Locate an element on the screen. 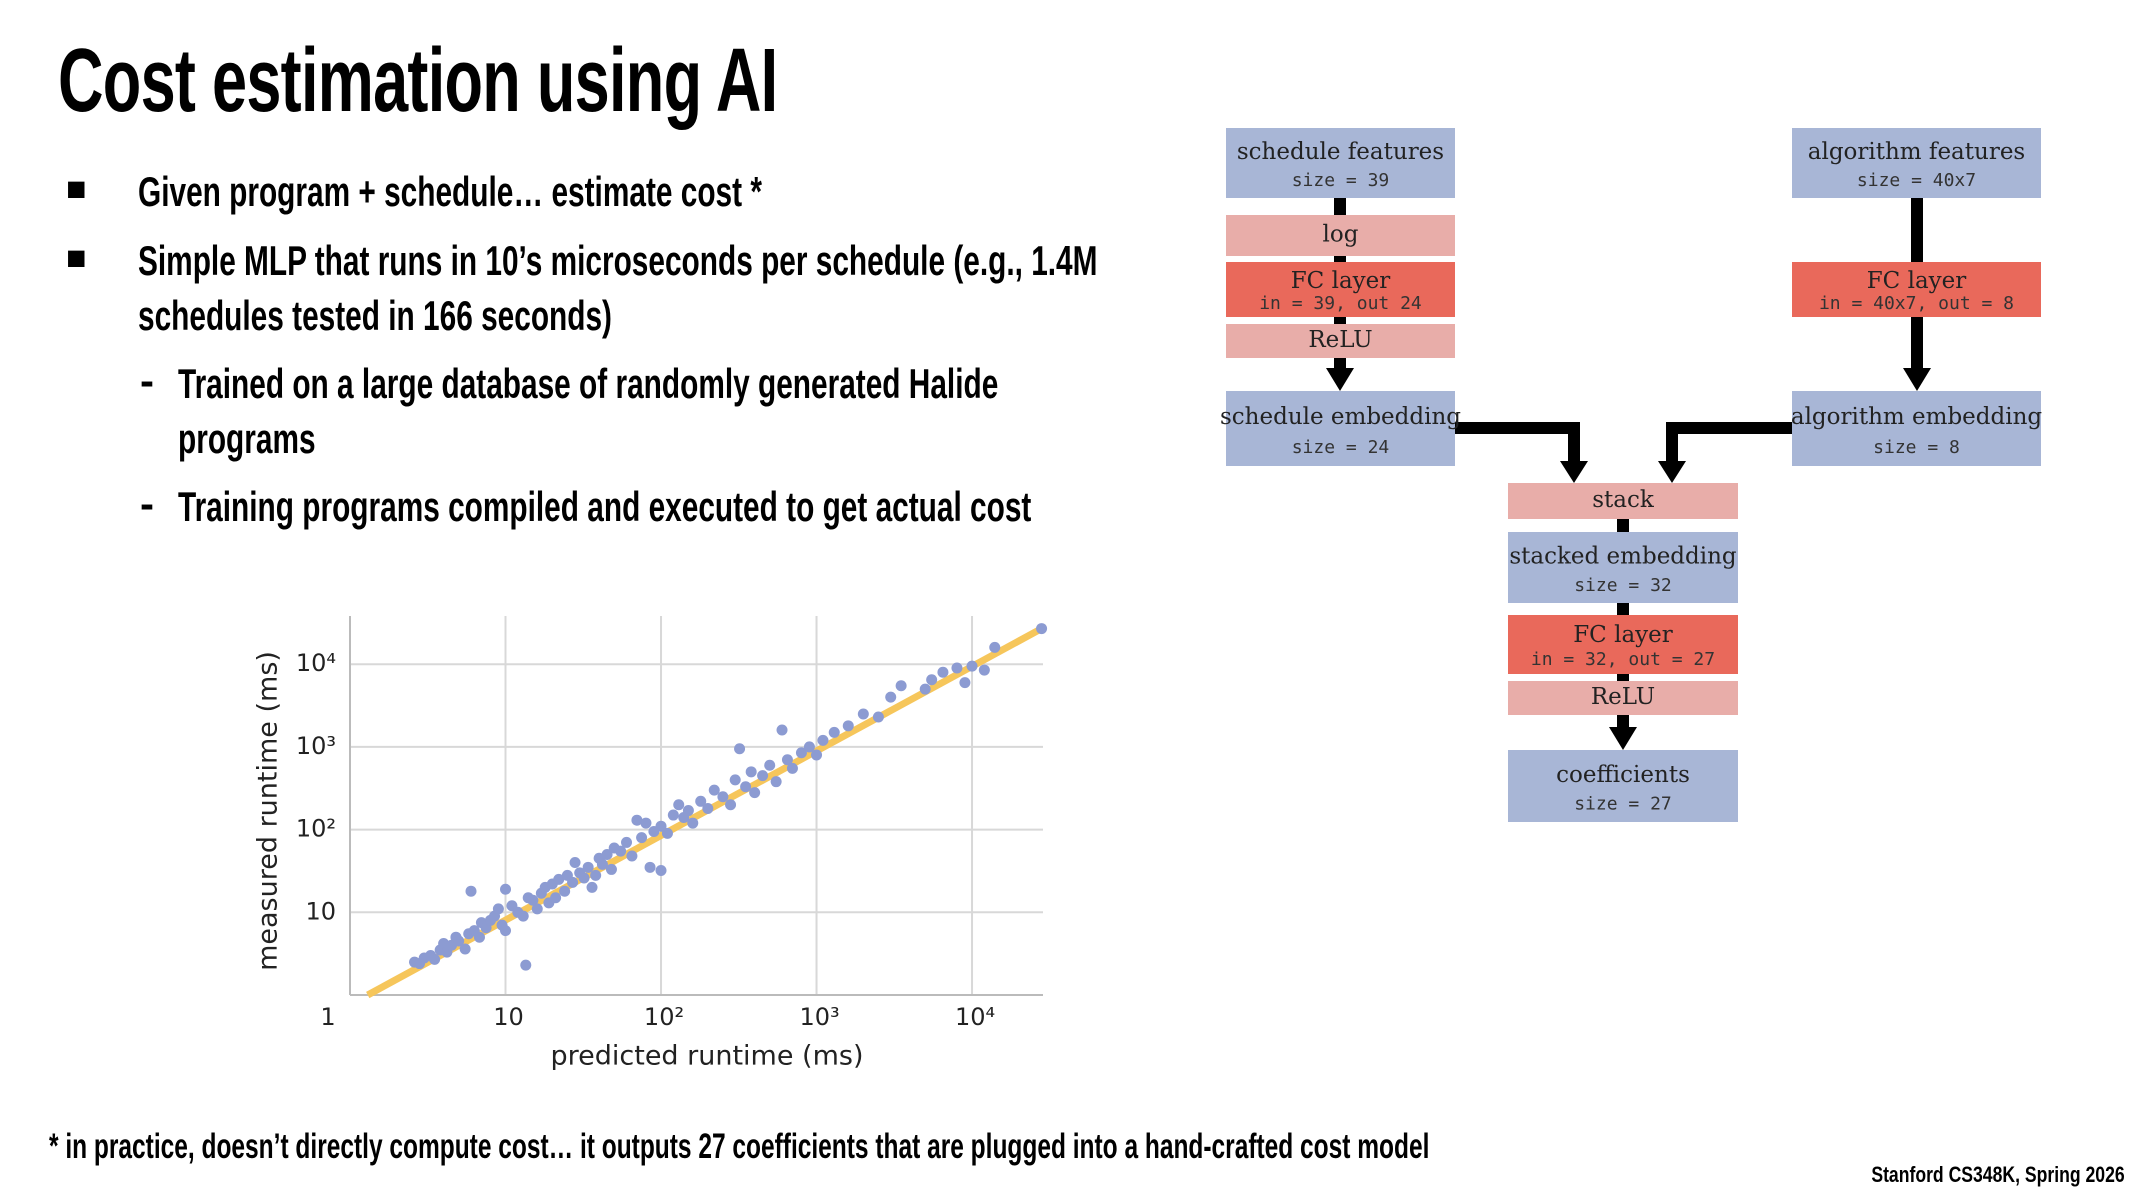 The height and width of the screenshot is (1200, 2133). y-axis-title: measured runtime (ms) is located at coordinates (268, 811).